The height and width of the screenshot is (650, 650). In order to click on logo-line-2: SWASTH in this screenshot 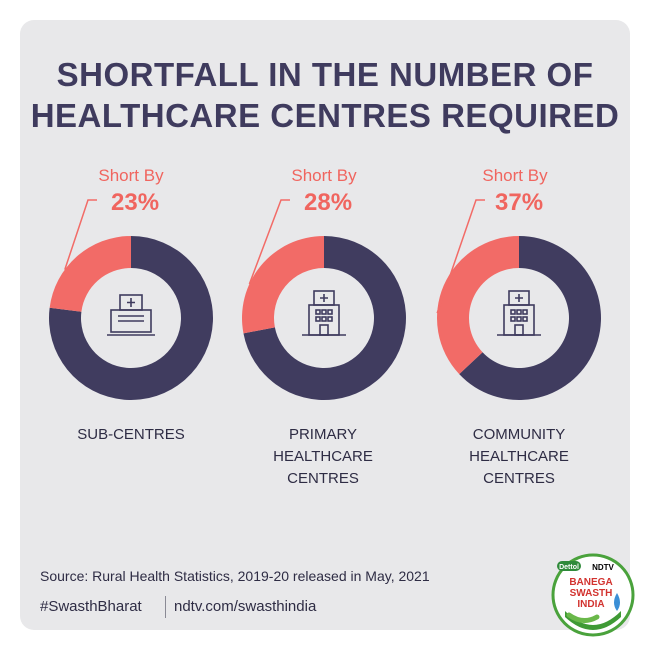, I will do `click(591, 593)`.